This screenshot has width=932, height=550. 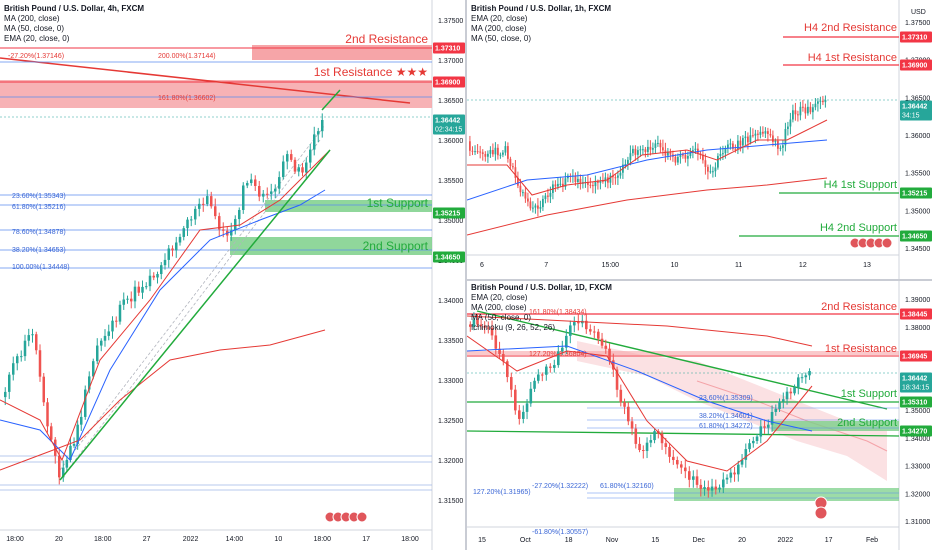 What do you see at coordinates (447, 121) in the screenshot?
I see `price-4h-badge-label: 1.36442` at bounding box center [447, 121].